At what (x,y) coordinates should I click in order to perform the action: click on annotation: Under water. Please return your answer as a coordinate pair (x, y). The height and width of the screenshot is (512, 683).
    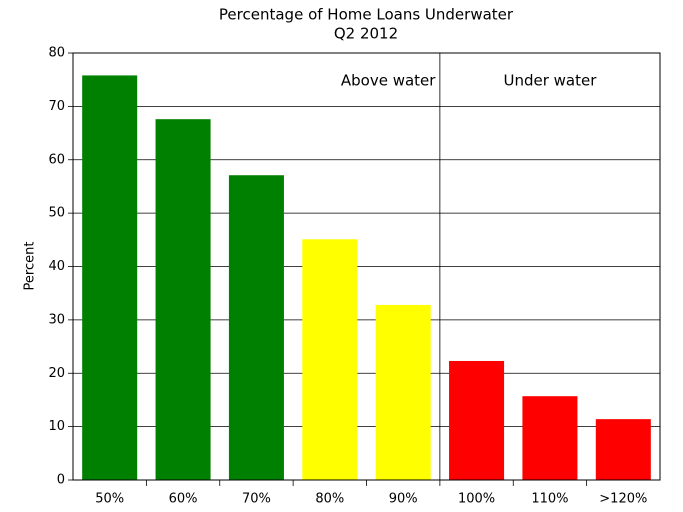
    Looking at the image, I should click on (550, 81).